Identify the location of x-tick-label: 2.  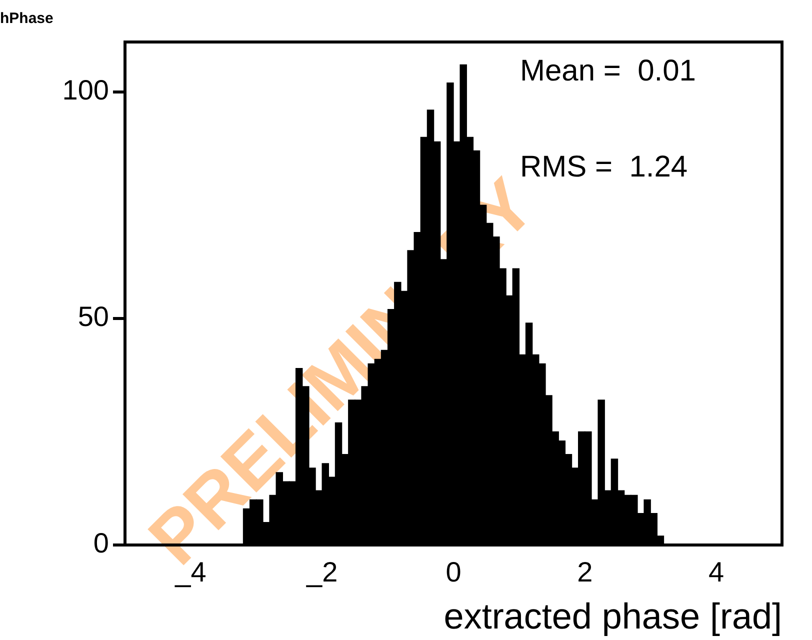
(585, 572).